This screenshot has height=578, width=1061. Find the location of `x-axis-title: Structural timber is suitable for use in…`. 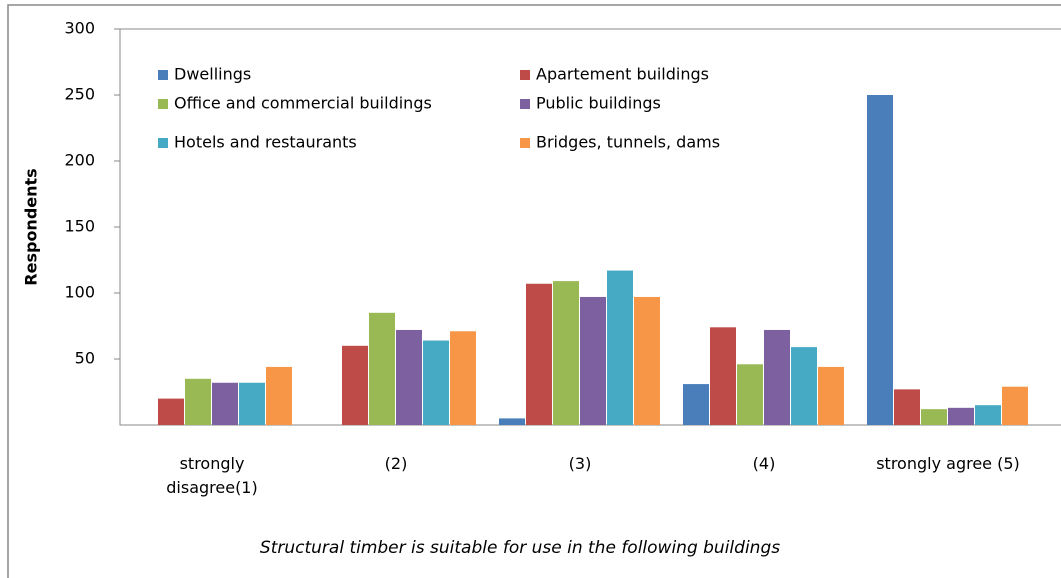

x-axis-title: Structural timber is suitable for use in… is located at coordinates (520, 548).